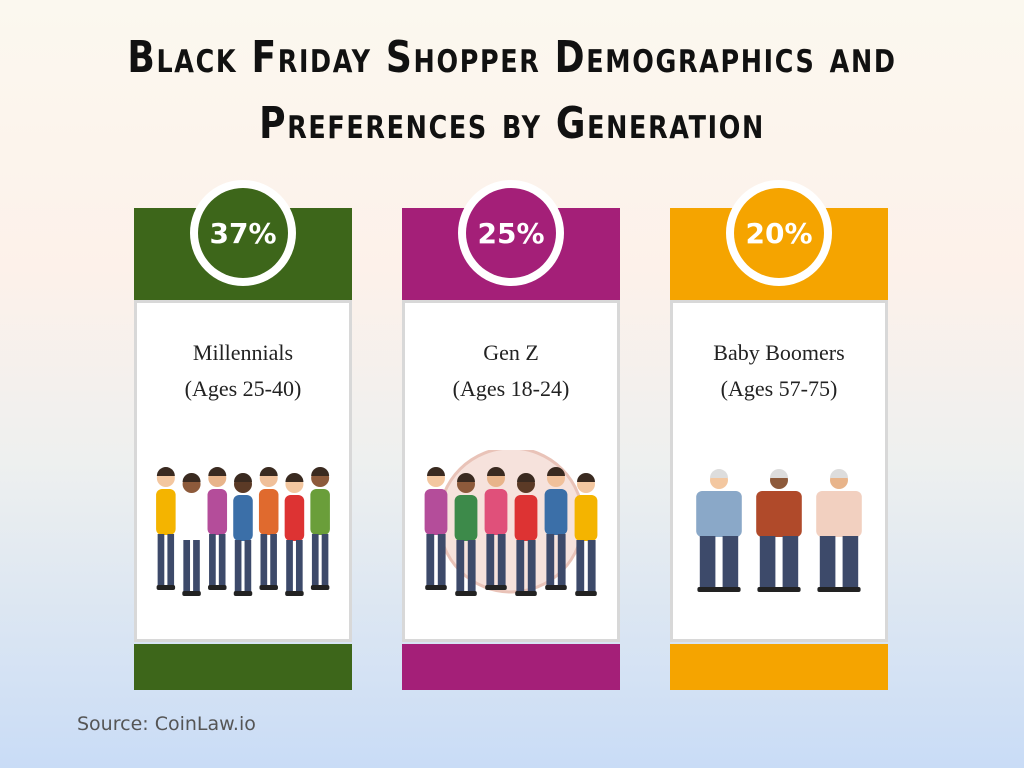 This screenshot has height=768, width=1024. What do you see at coordinates (166, 724) in the screenshot?
I see `source: Source: CoinLaw.io` at bounding box center [166, 724].